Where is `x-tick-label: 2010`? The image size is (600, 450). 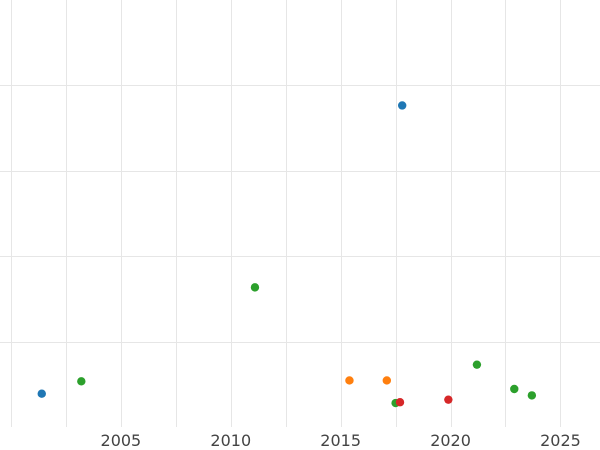 x-tick-label: 2010 is located at coordinates (230, 440).